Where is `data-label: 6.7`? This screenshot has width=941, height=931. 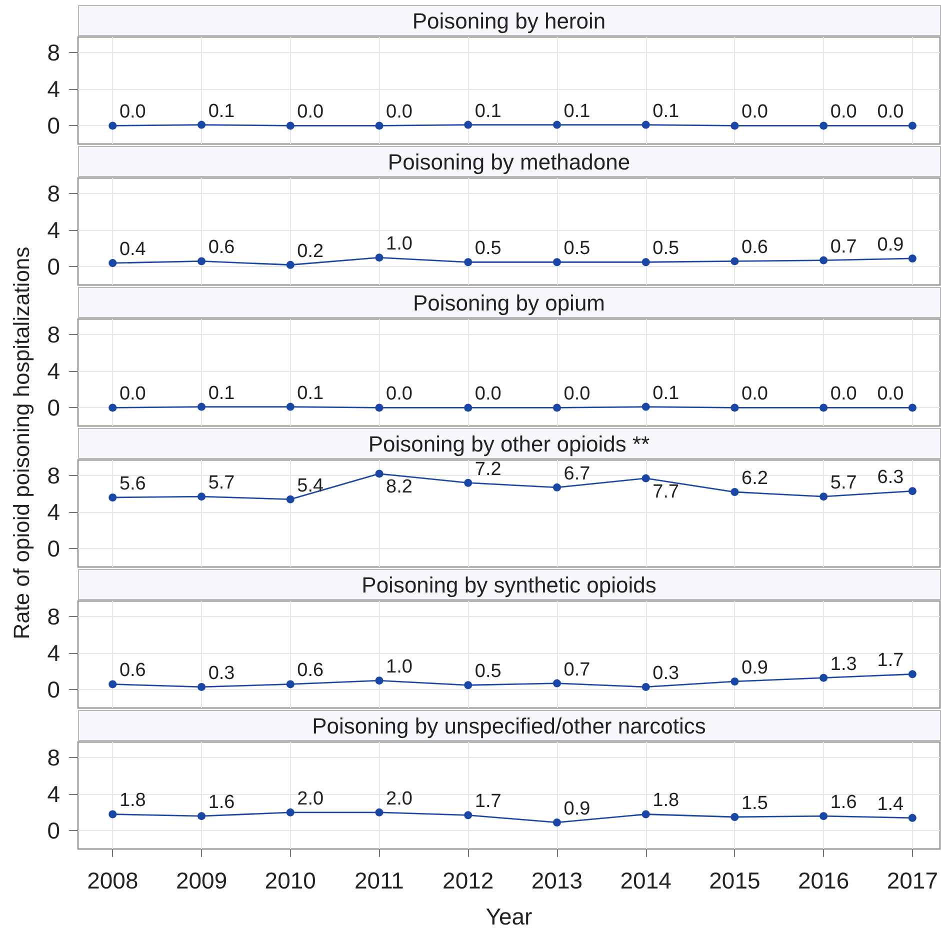
data-label: 6.7 is located at coordinates (577, 473).